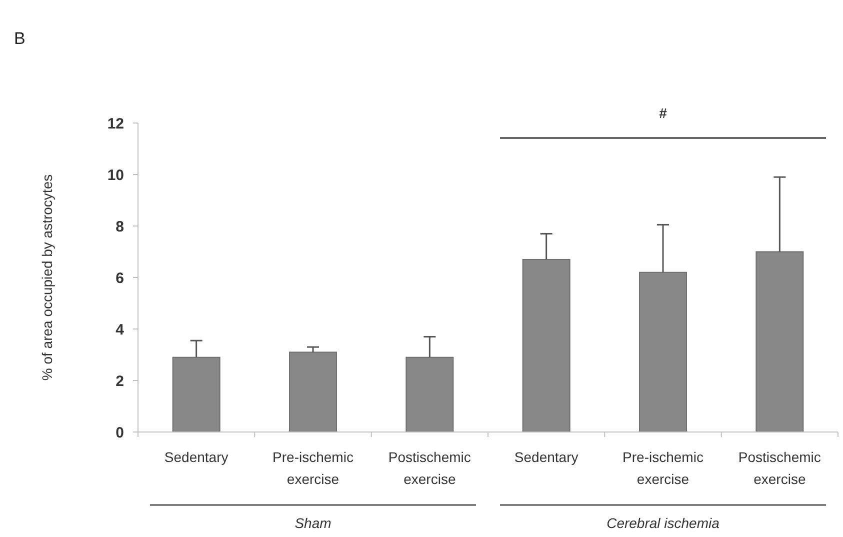  I want to click on y-tick-label: 4, so click(120, 329).